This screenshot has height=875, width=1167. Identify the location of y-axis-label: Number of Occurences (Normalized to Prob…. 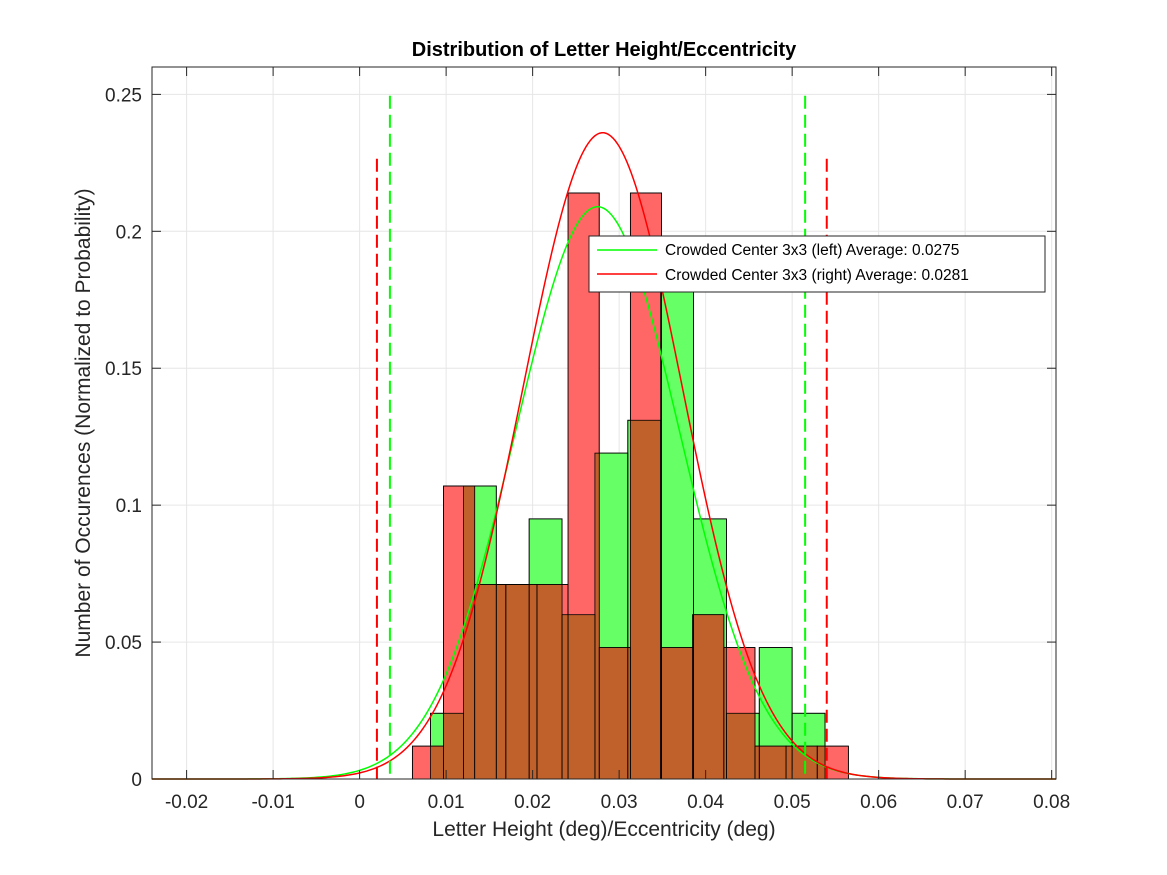
(83, 422).